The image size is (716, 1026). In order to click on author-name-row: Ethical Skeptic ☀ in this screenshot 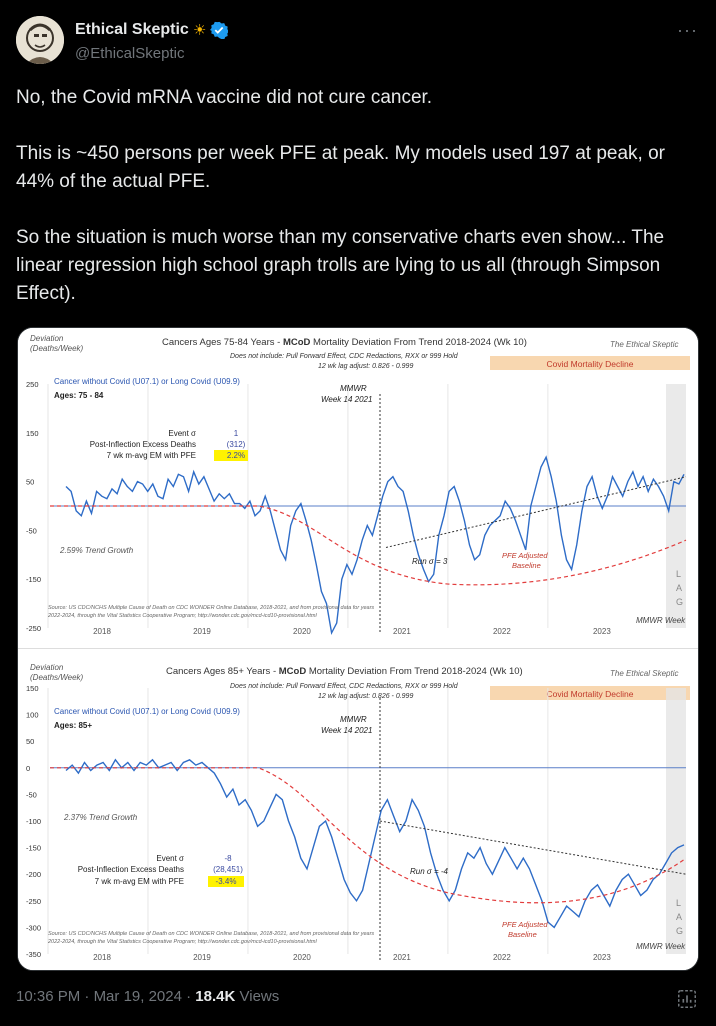, I will do `click(152, 30)`.